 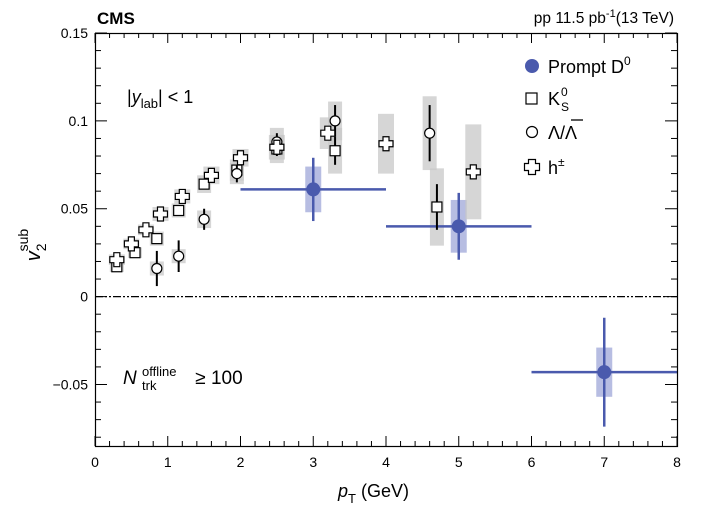 What do you see at coordinates (531, 98) in the screenshot?
I see `legend-marker-k0s` at bounding box center [531, 98].